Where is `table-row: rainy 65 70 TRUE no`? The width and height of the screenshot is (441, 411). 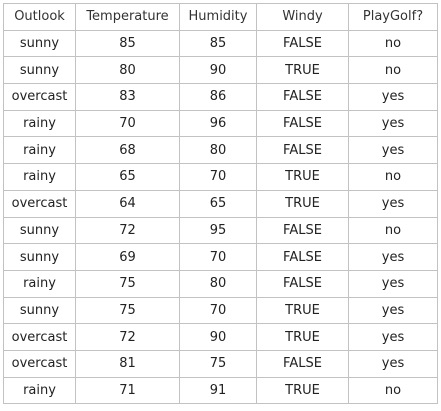 table-row: rainy 65 70 TRUE no is located at coordinates (220, 177).